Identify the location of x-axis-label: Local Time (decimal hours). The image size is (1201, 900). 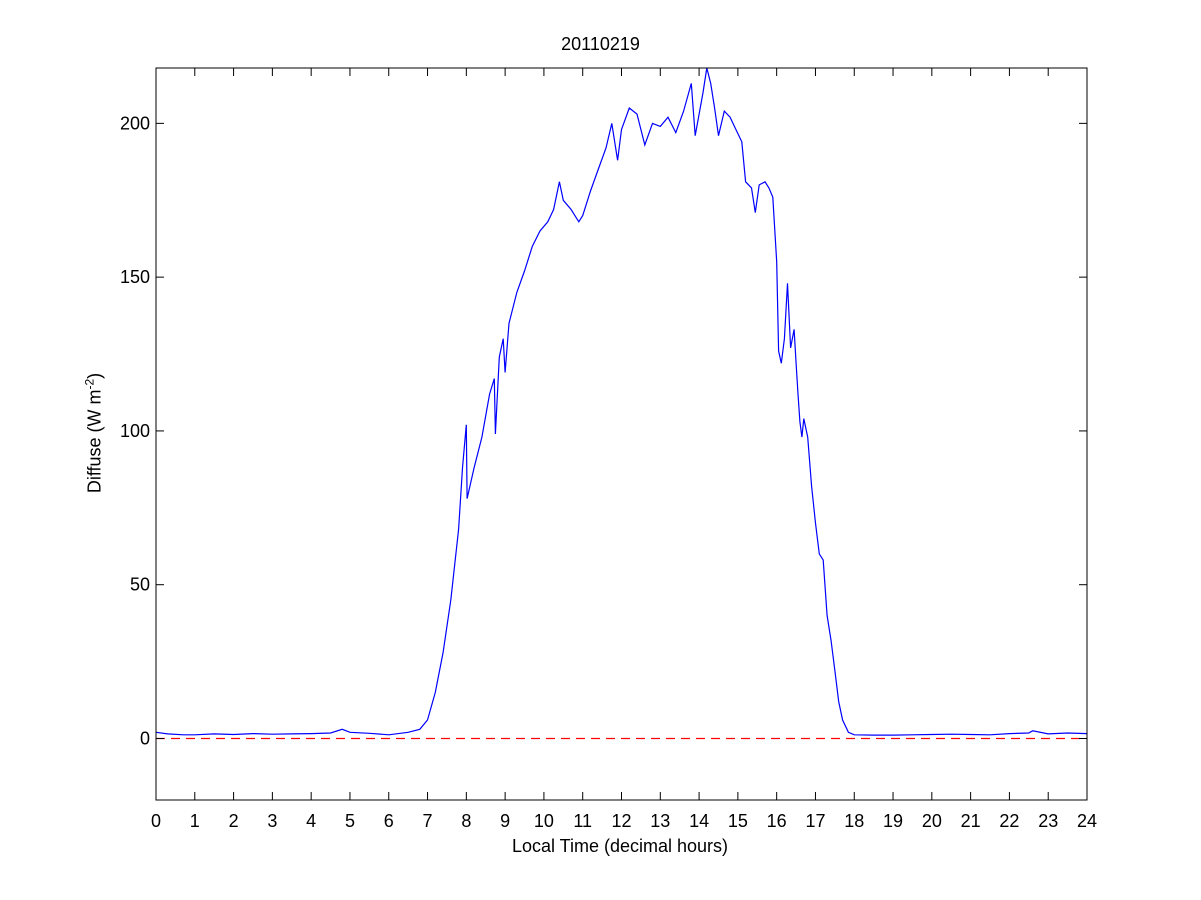
(620, 846).